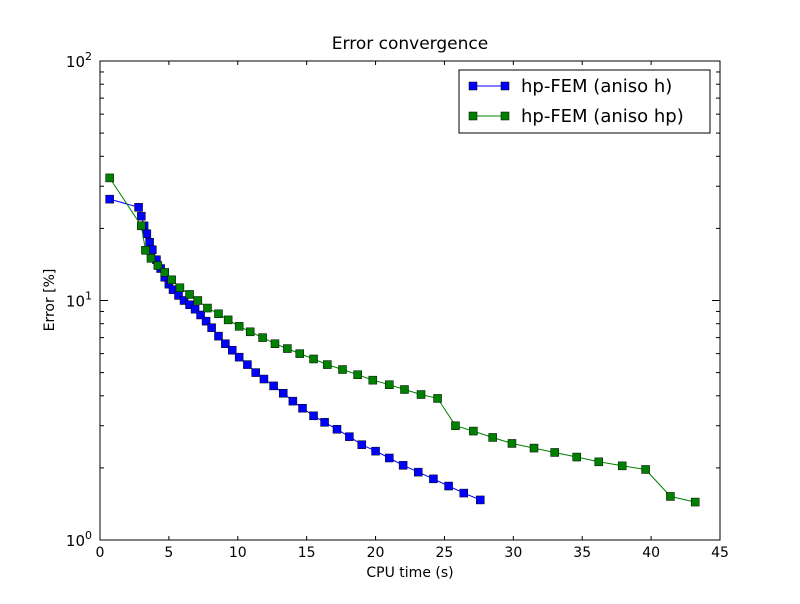  Describe the element at coordinates (168, 553) in the screenshot. I see `x-tick-label: 5` at that location.